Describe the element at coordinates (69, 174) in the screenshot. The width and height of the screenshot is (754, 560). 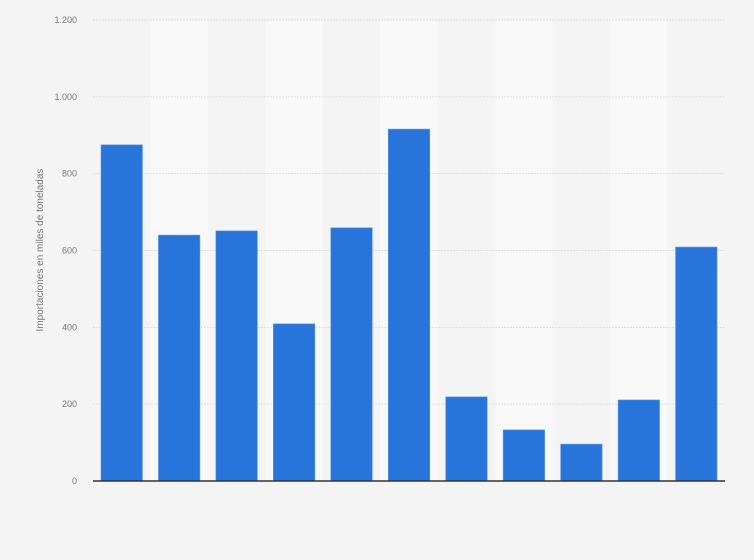
I see `y-tick-label: 800` at that location.